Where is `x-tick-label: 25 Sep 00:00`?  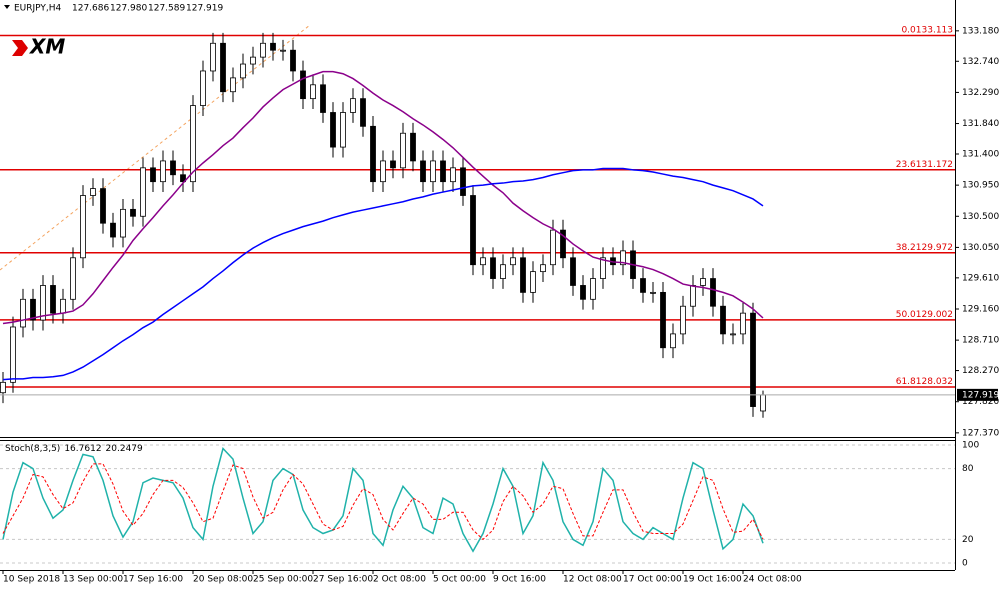 x-tick-label: 25 Sep 00:00 is located at coordinates (283, 580).